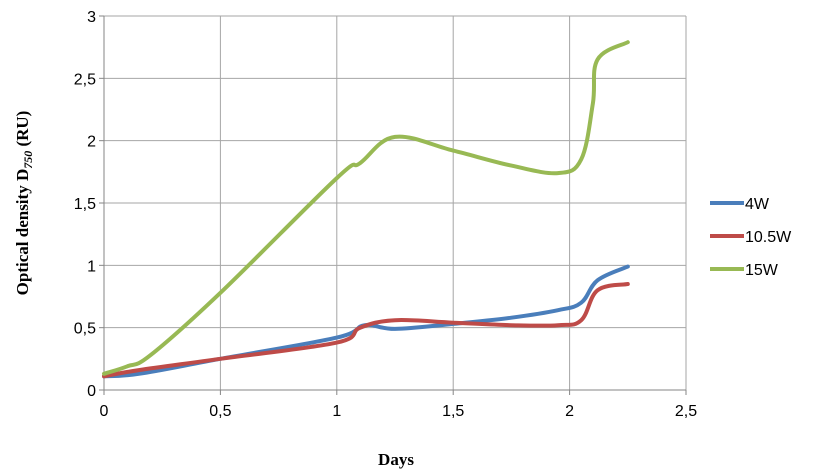  I want to click on x-tick-label: 1,5, so click(453, 411).